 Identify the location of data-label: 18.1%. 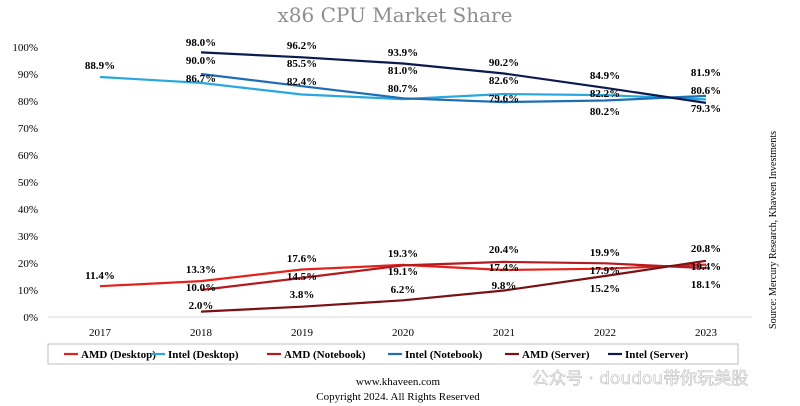
(706, 285).